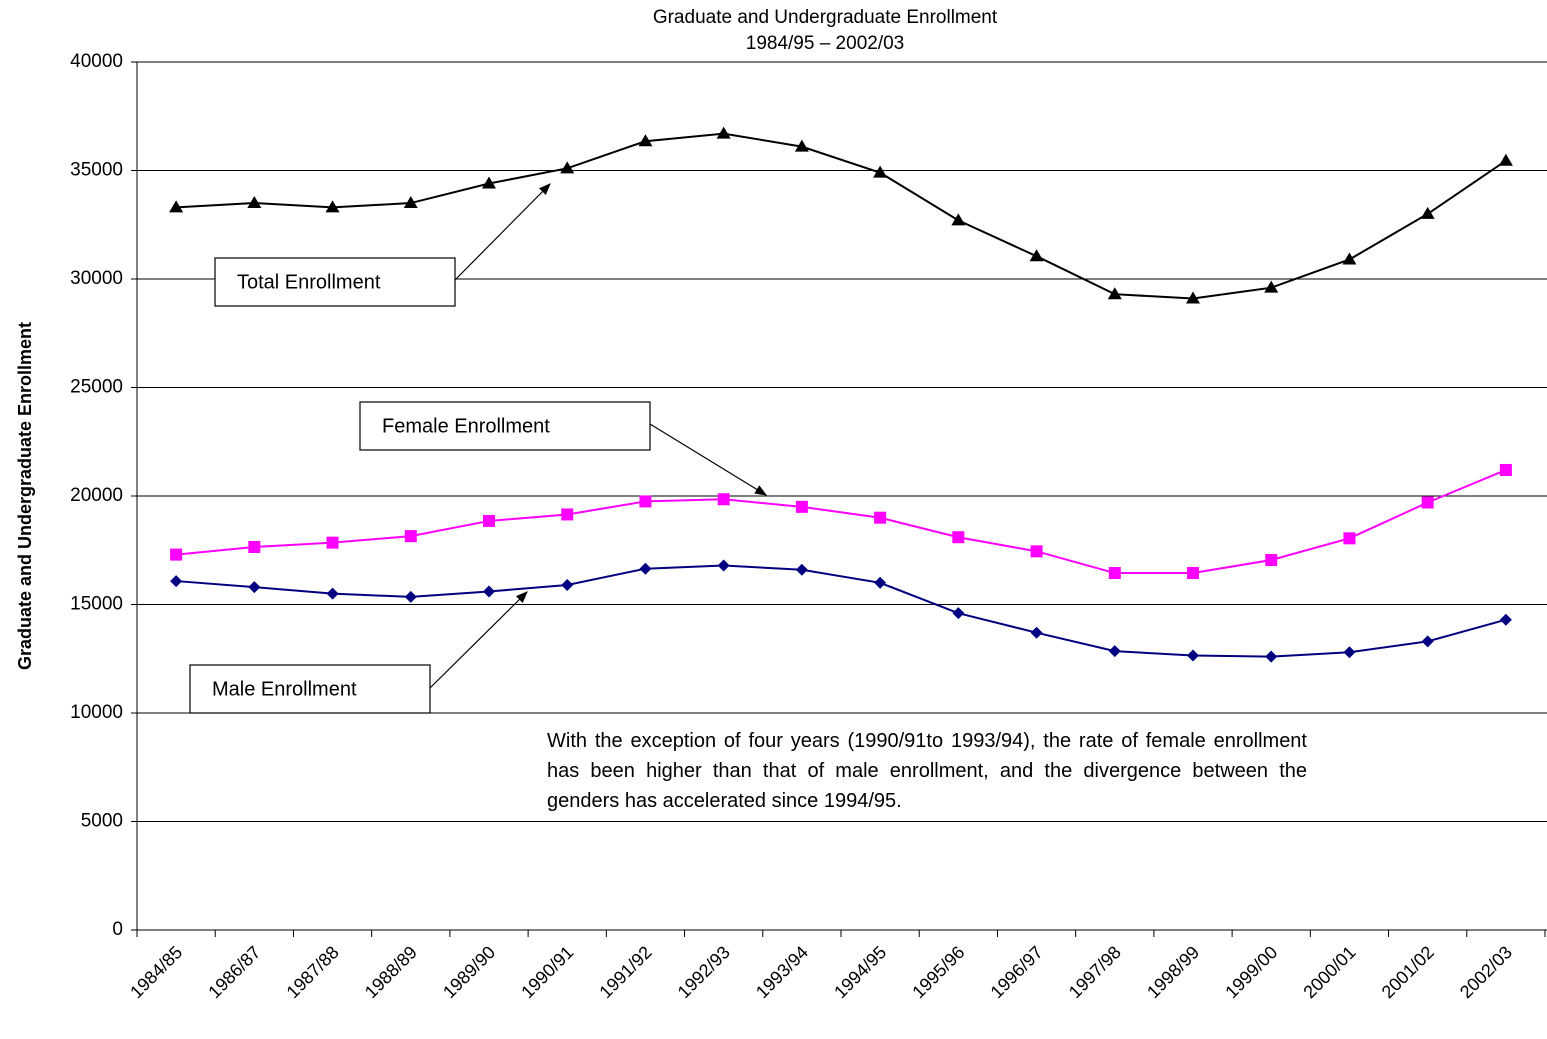 This screenshot has width=1547, height=1039. I want to click on x-tick-label: 1995/96, so click(938, 972).